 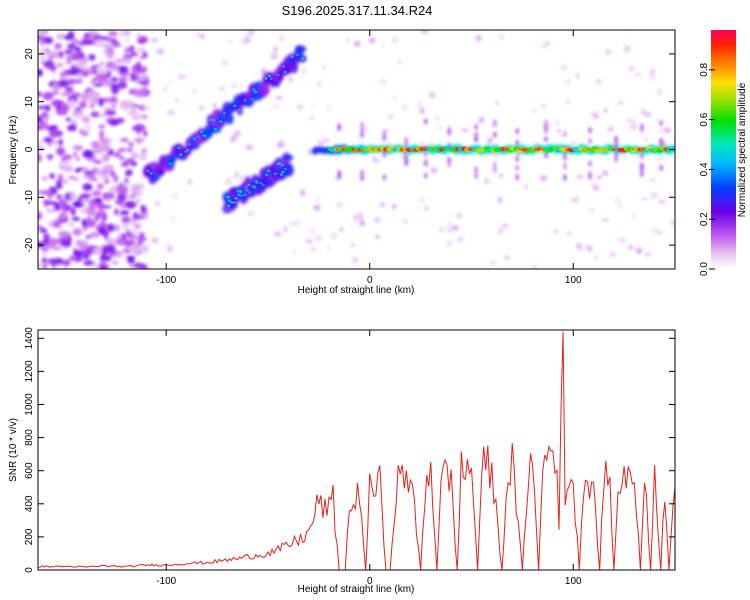 What do you see at coordinates (357, 10) in the screenshot?
I see `figure-title: S196.2025.317.11.34.R24` at bounding box center [357, 10].